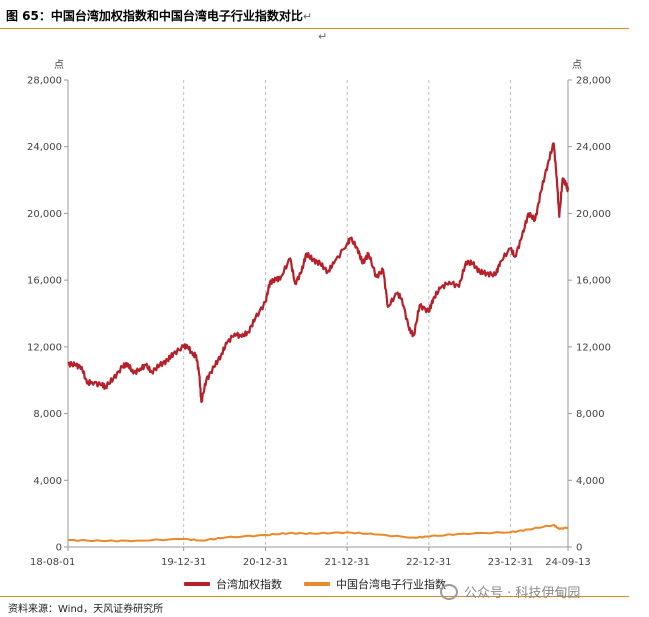  I want to click on right-tick-label-3: 12,000, so click(593, 347).